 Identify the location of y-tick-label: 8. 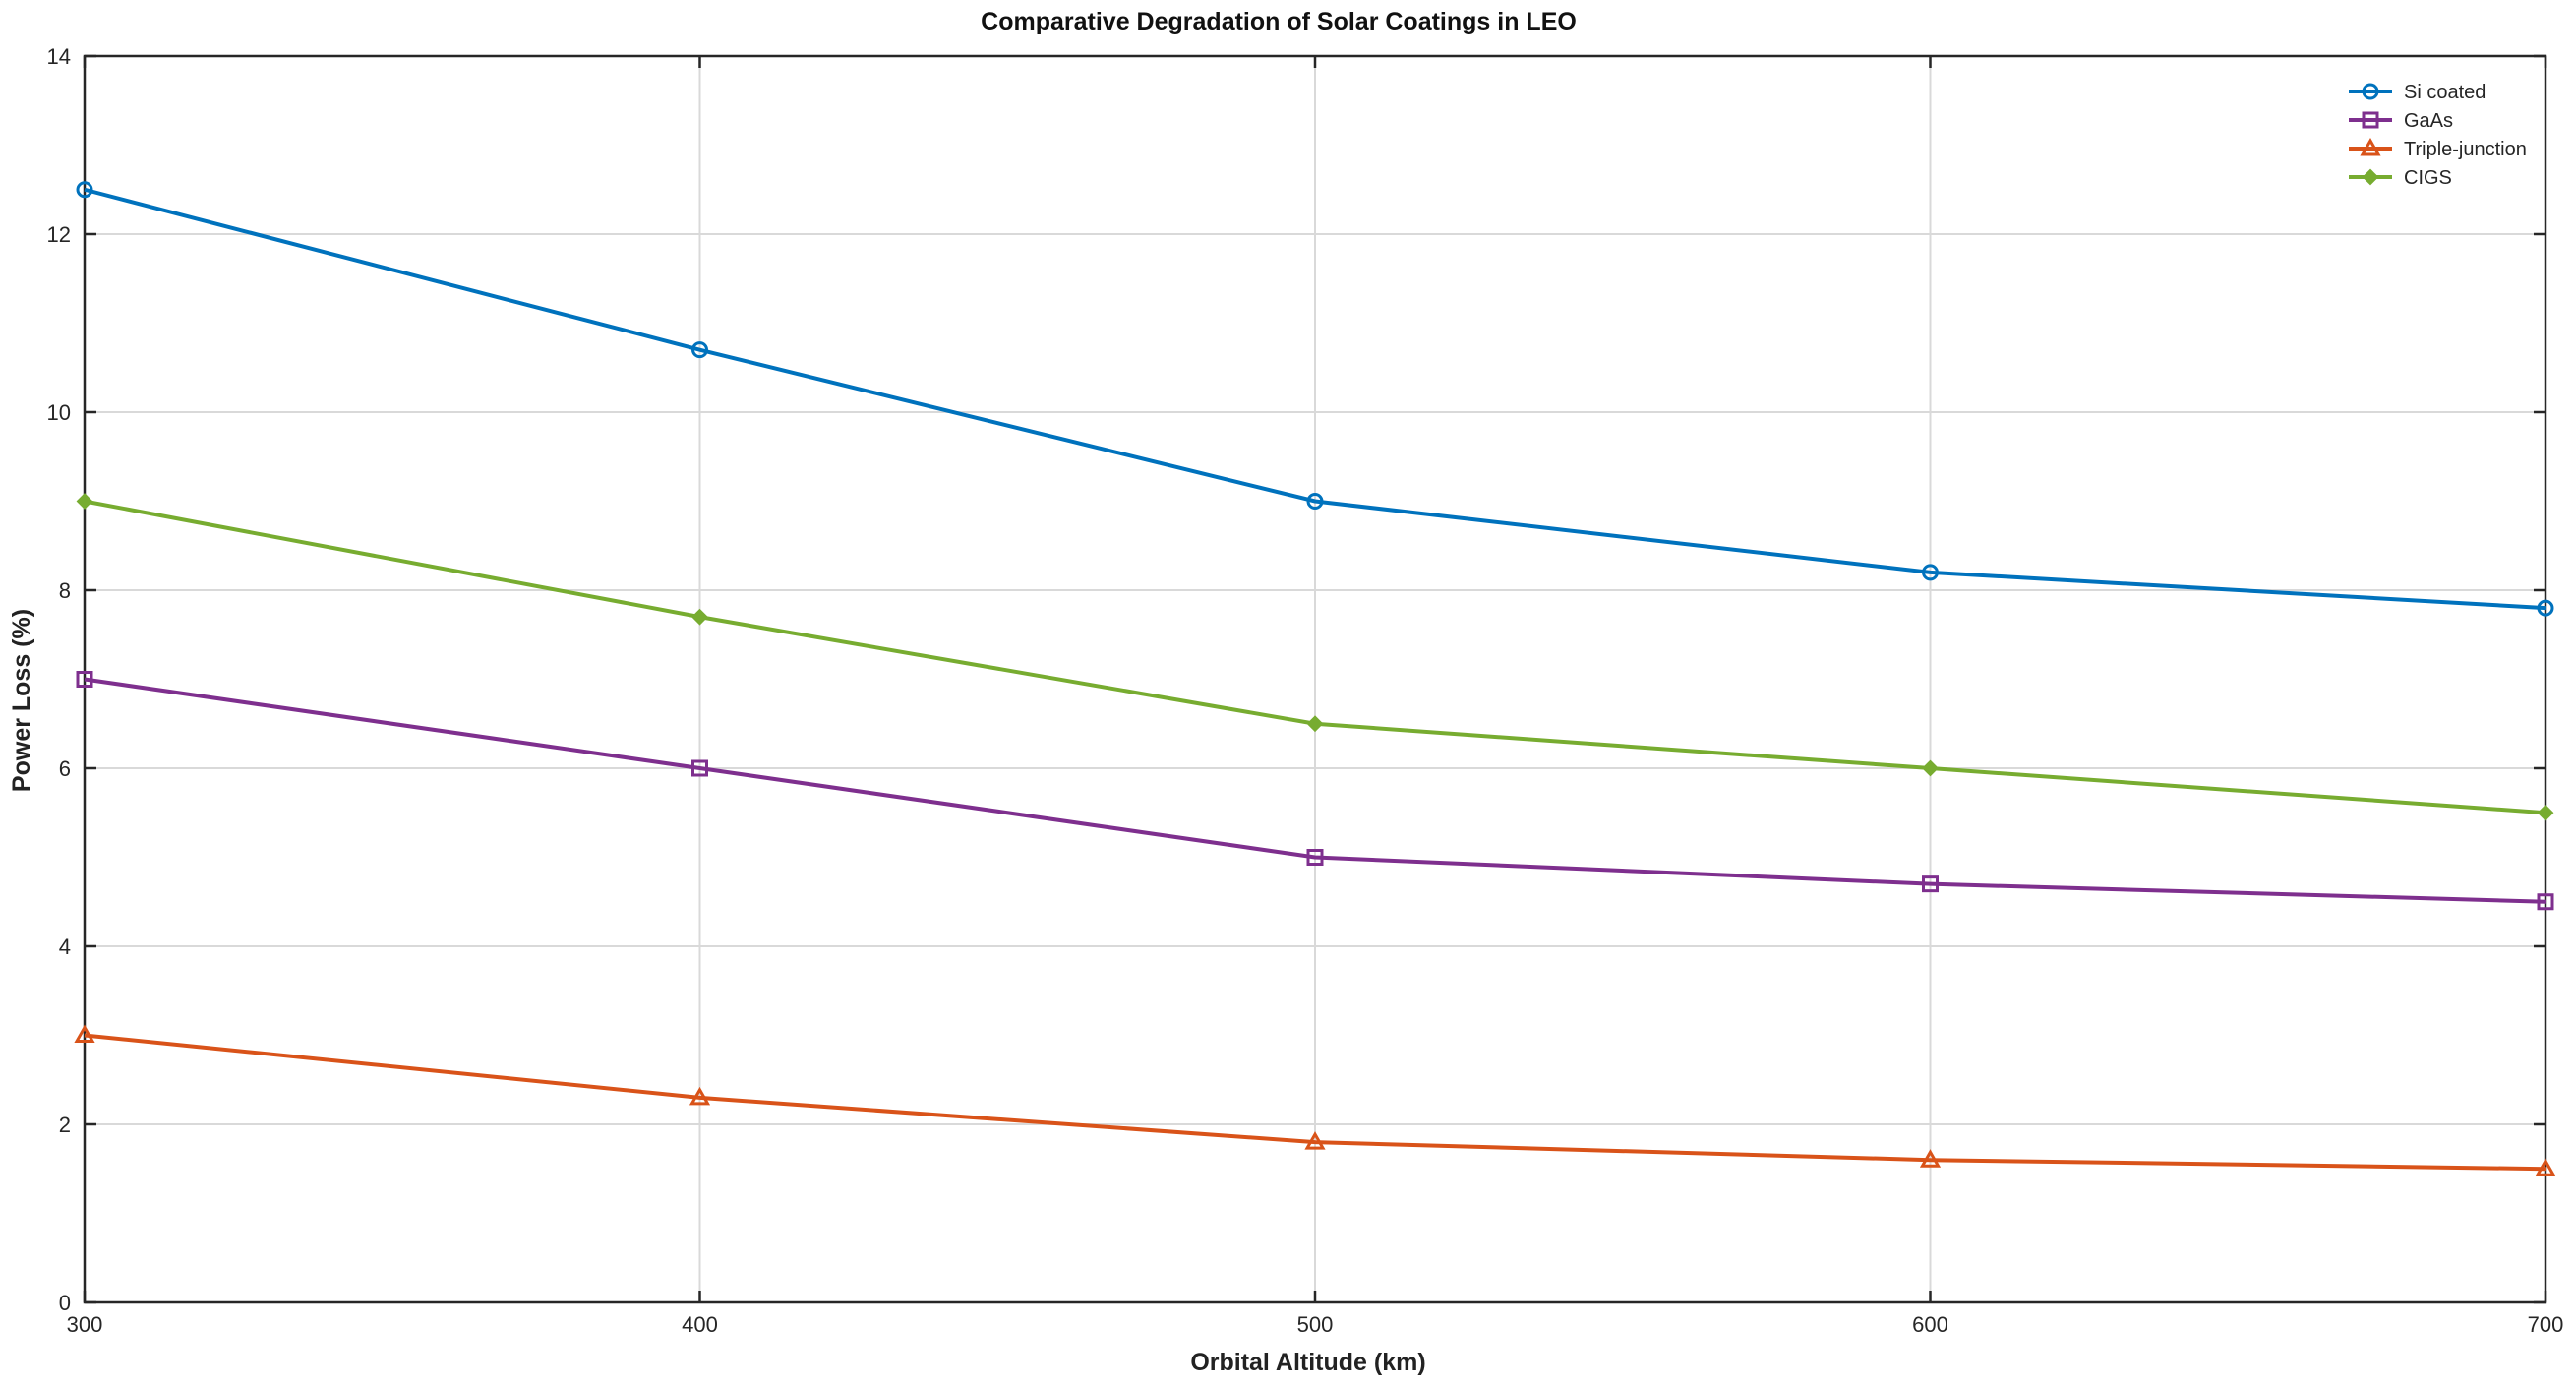
(65, 591).